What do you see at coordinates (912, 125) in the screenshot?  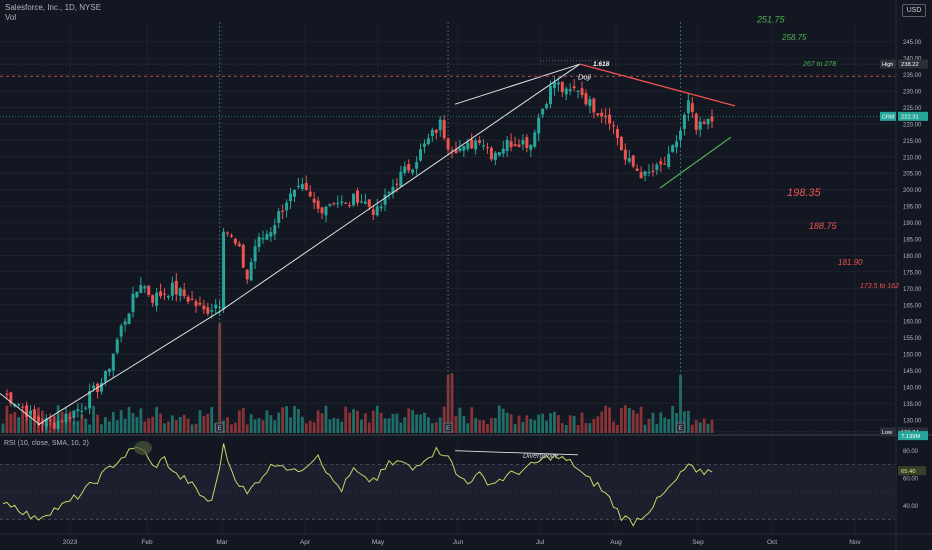 I see `price-tick-label: 220.00` at bounding box center [912, 125].